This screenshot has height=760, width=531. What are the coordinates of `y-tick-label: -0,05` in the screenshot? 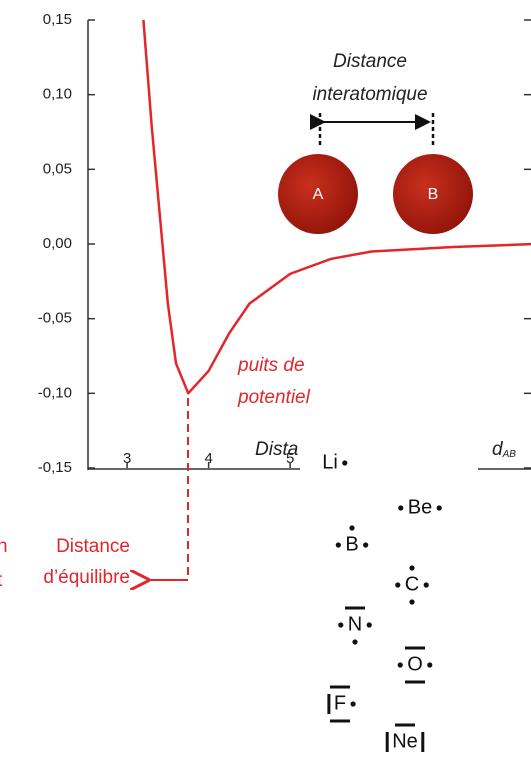 It's located at (55, 318).